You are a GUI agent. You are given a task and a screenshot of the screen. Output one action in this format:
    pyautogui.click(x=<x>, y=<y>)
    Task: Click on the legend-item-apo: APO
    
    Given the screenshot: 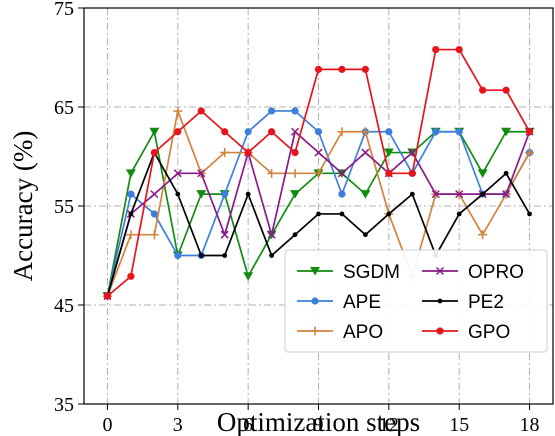 What is the action you would take?
    pyautogui.click(x=340, y=332)
    